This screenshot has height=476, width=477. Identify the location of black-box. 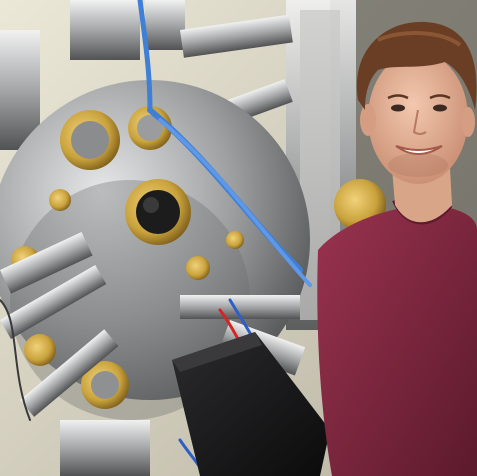
(251, 404).